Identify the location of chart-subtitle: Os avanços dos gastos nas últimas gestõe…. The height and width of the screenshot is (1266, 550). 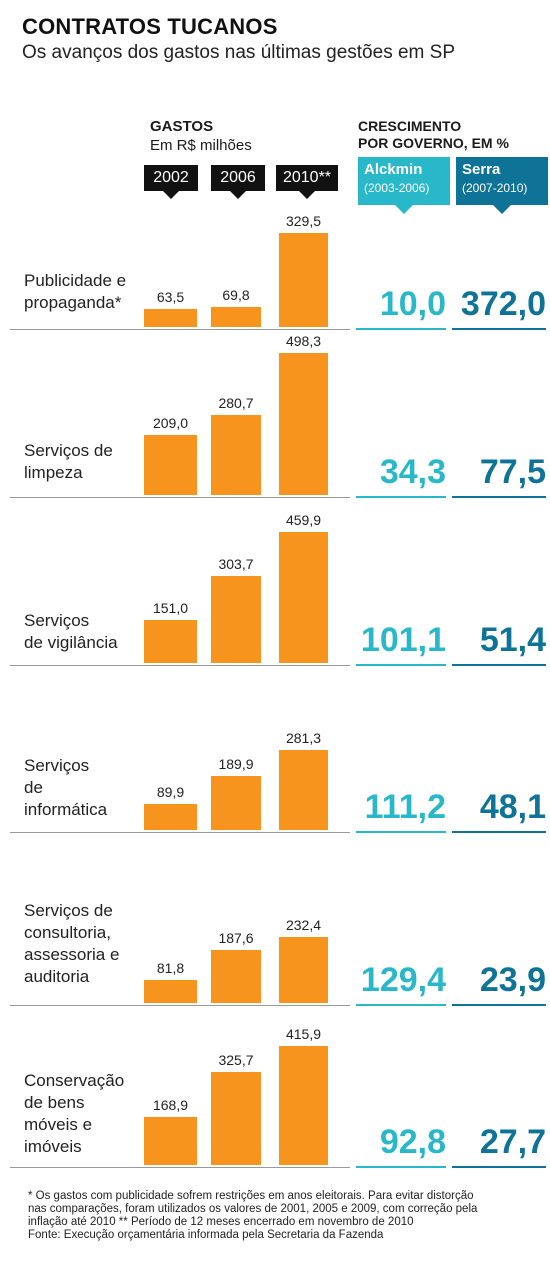
(238, 52).